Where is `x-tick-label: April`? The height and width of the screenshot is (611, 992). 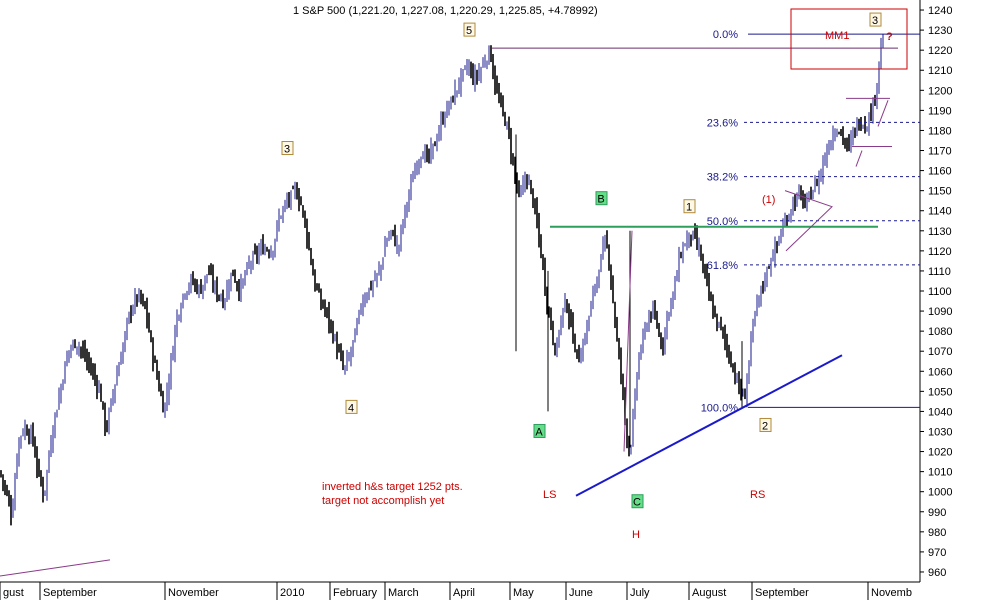
x-tick-label: April is located at coordinates (464, 593).